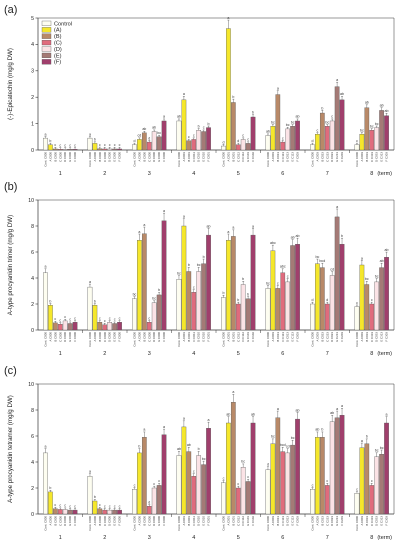  Describe the element at coordinates (184, 470) in the screenshot. I see `bar-p2-t3-s1` at that location.